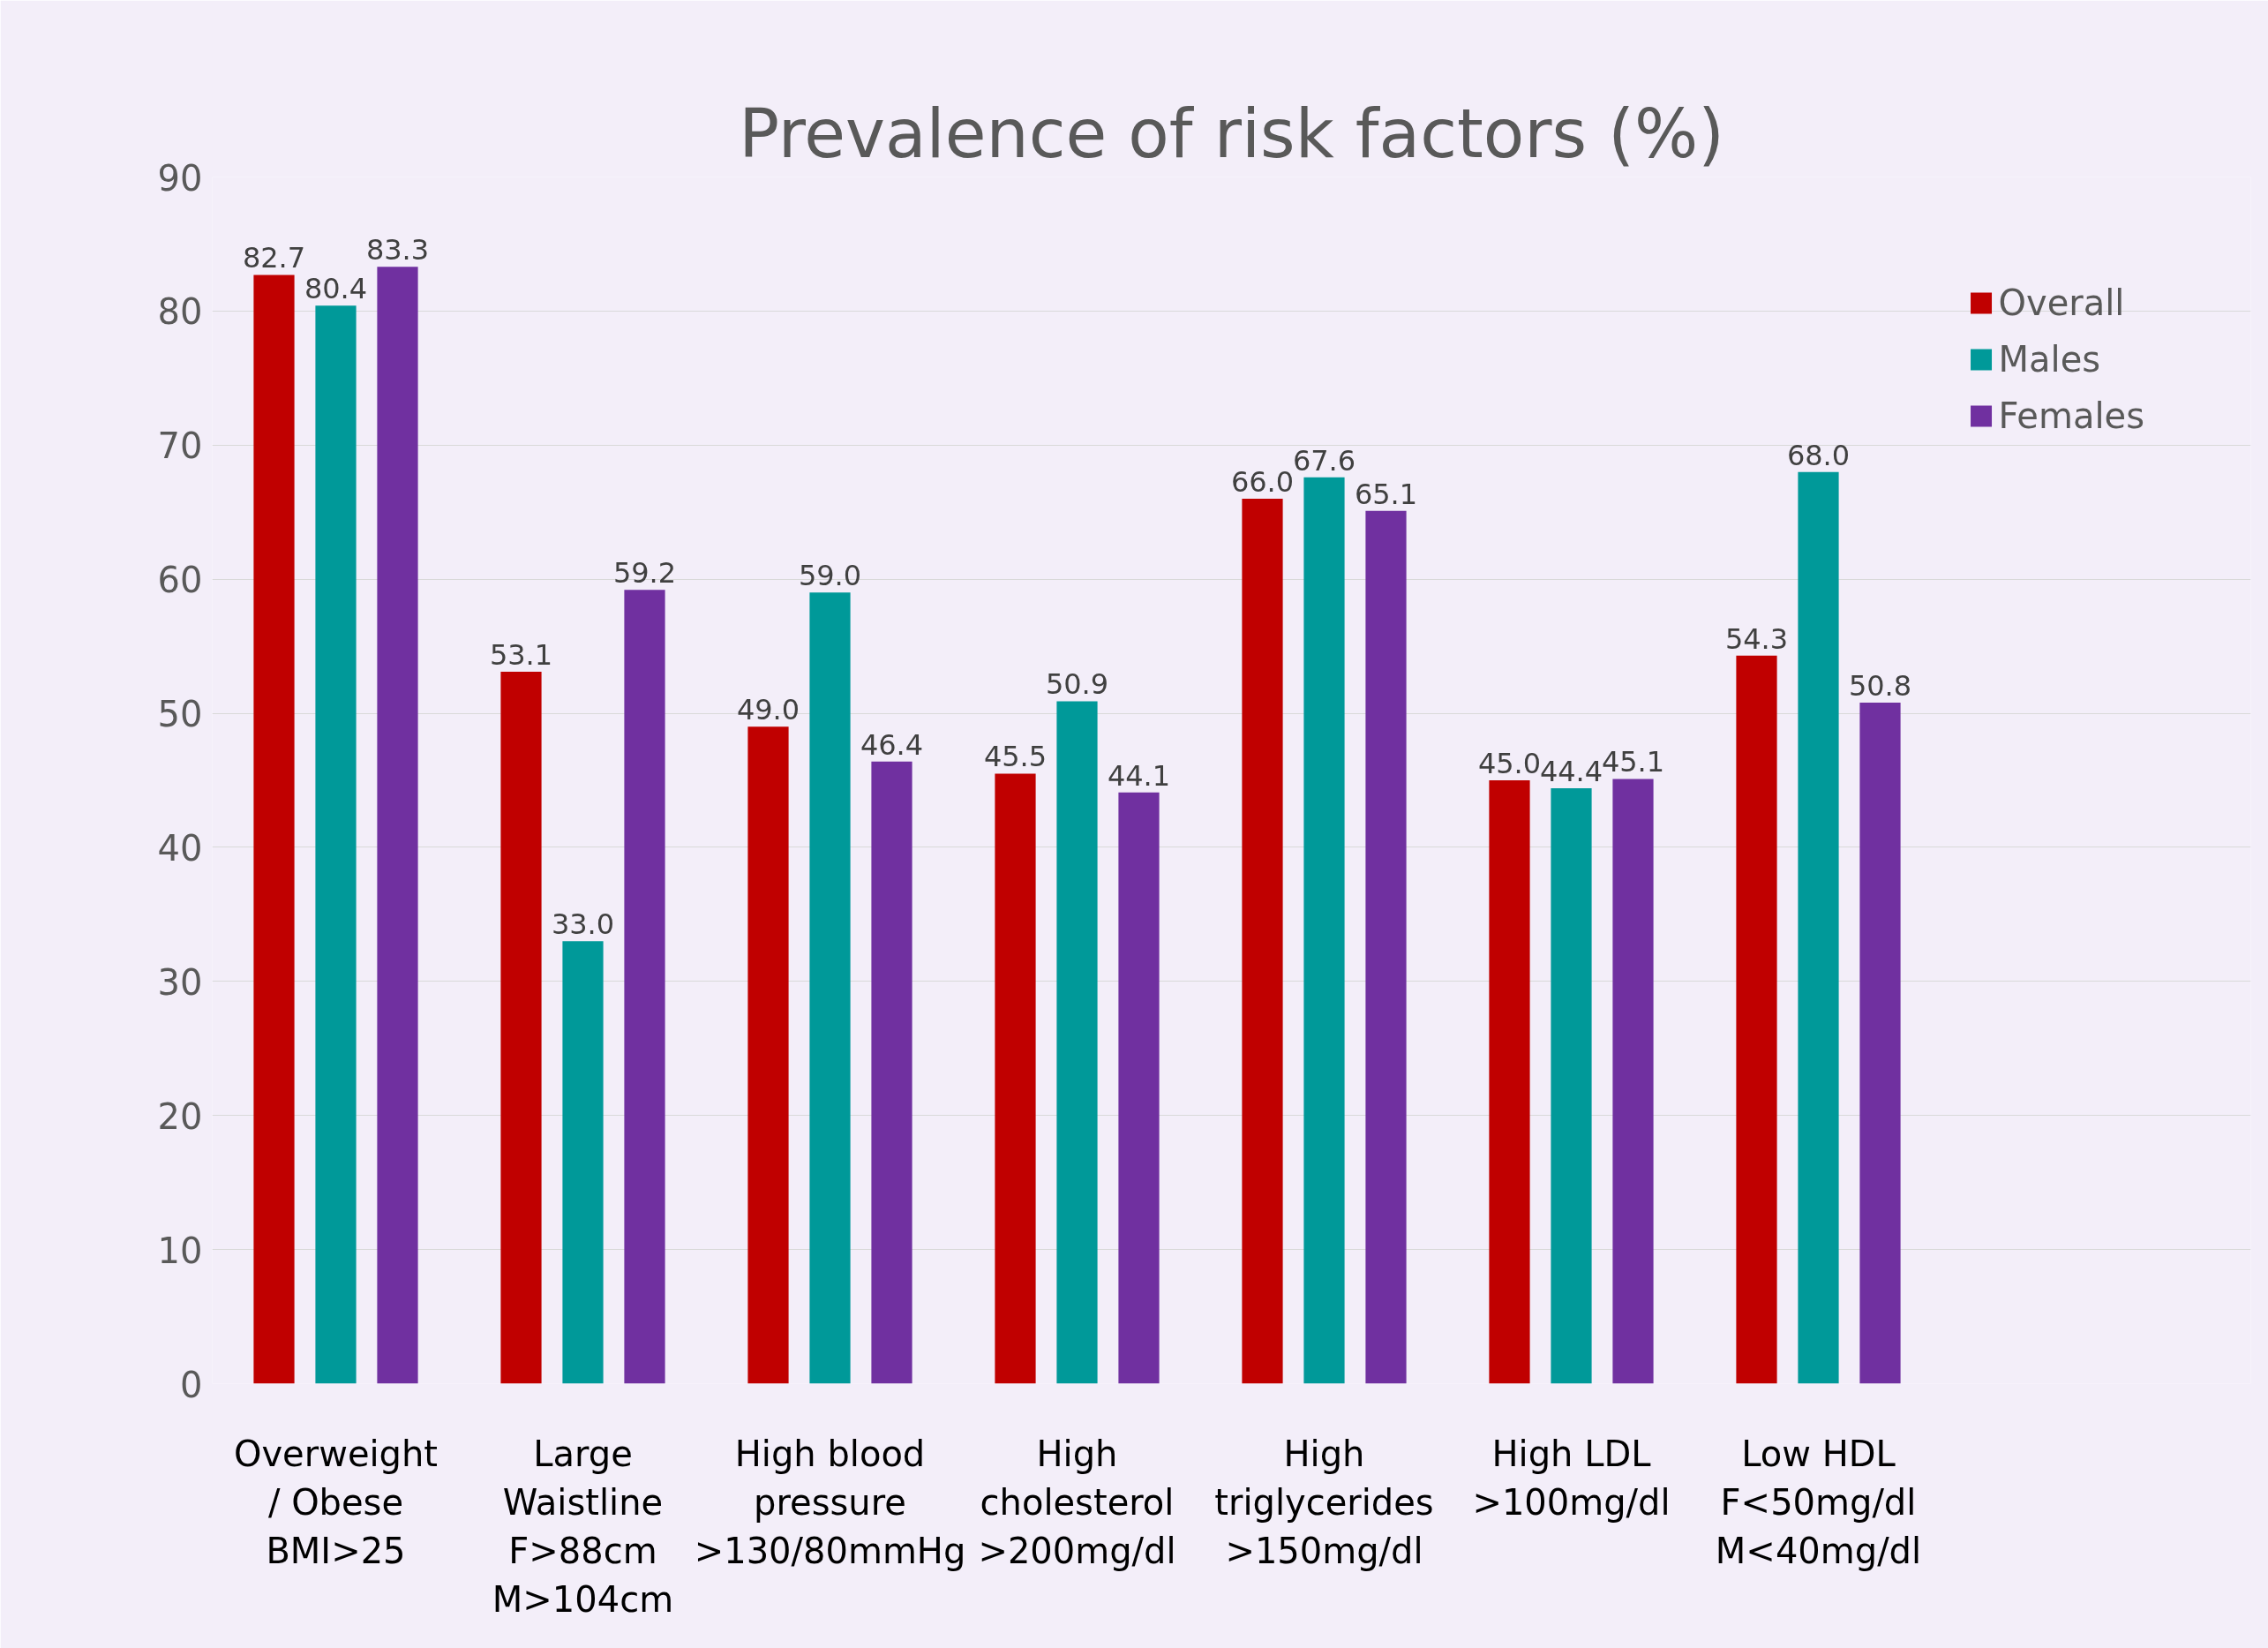 The height and width of the screenshot is (1648, 2268). Describe the element at coordinates (583, 924) in the screenshot. I see `data-label: 33.0` at that location.